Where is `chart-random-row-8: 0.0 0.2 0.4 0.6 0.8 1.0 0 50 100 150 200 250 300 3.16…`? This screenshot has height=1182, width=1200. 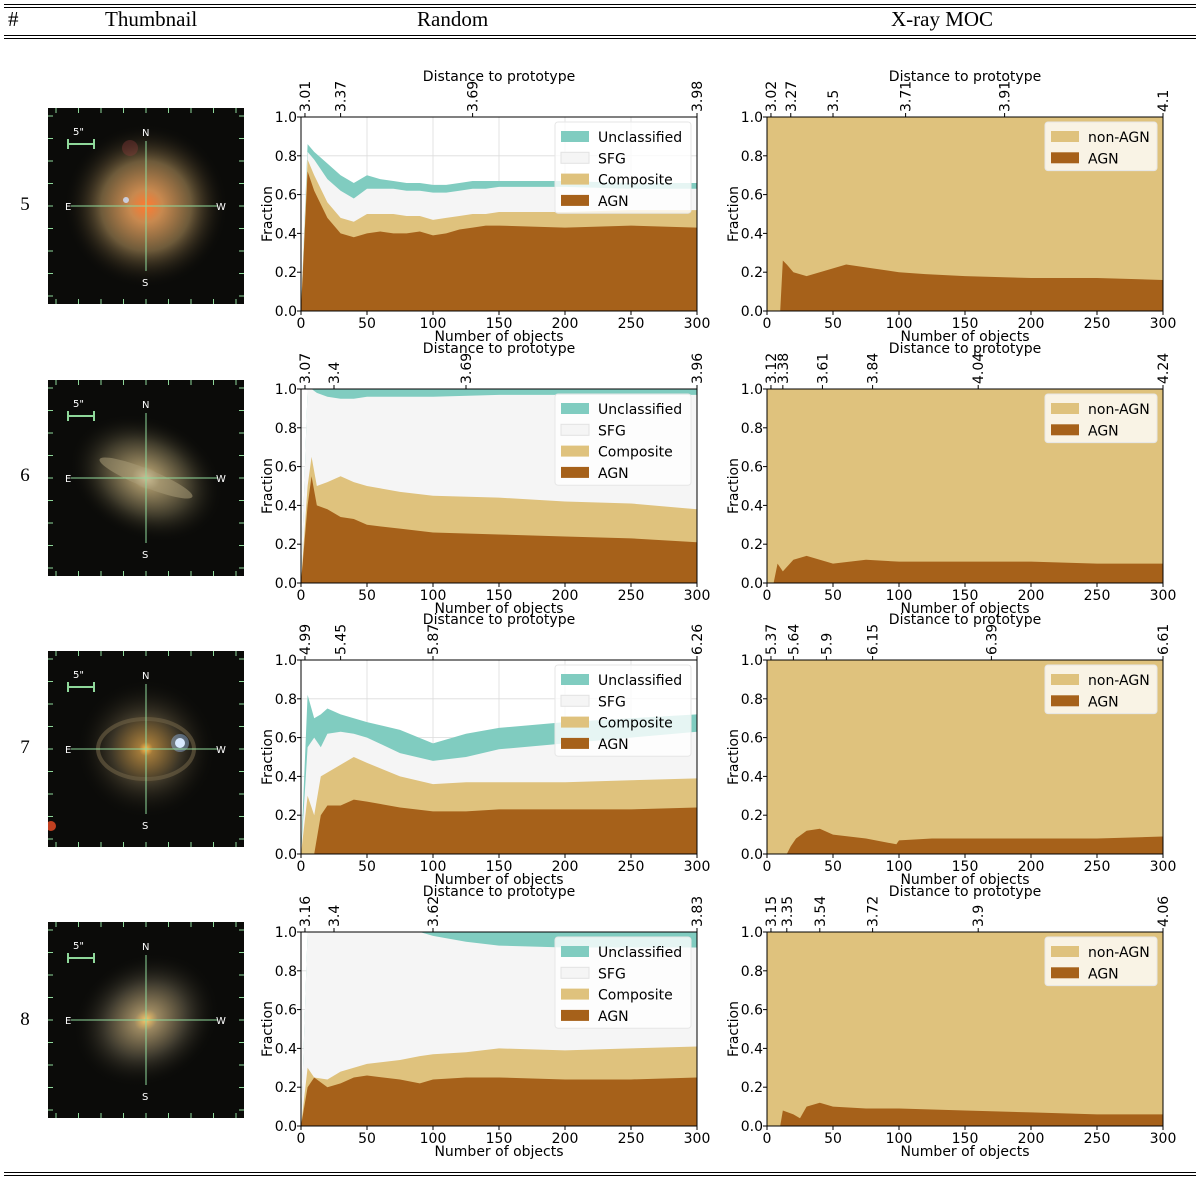 chart-random-row-8: 0.0 0.2 0.4 0.6 0.8 1.0 0 50 100 150 200 250 300 3.16… is located at coordinates (485, 1022).